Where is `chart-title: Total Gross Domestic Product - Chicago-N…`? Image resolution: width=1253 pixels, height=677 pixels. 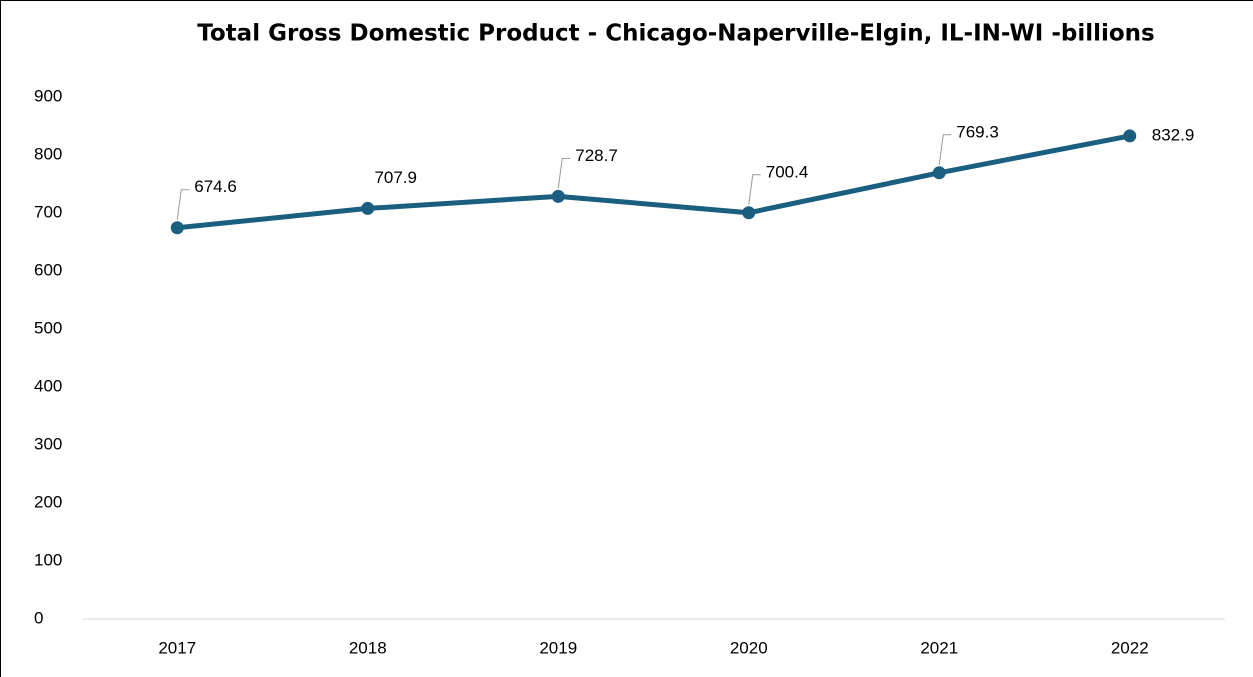 chart-title: Total Gross Domestic Product - Chicago-N… is located at coordinates (676, 34).